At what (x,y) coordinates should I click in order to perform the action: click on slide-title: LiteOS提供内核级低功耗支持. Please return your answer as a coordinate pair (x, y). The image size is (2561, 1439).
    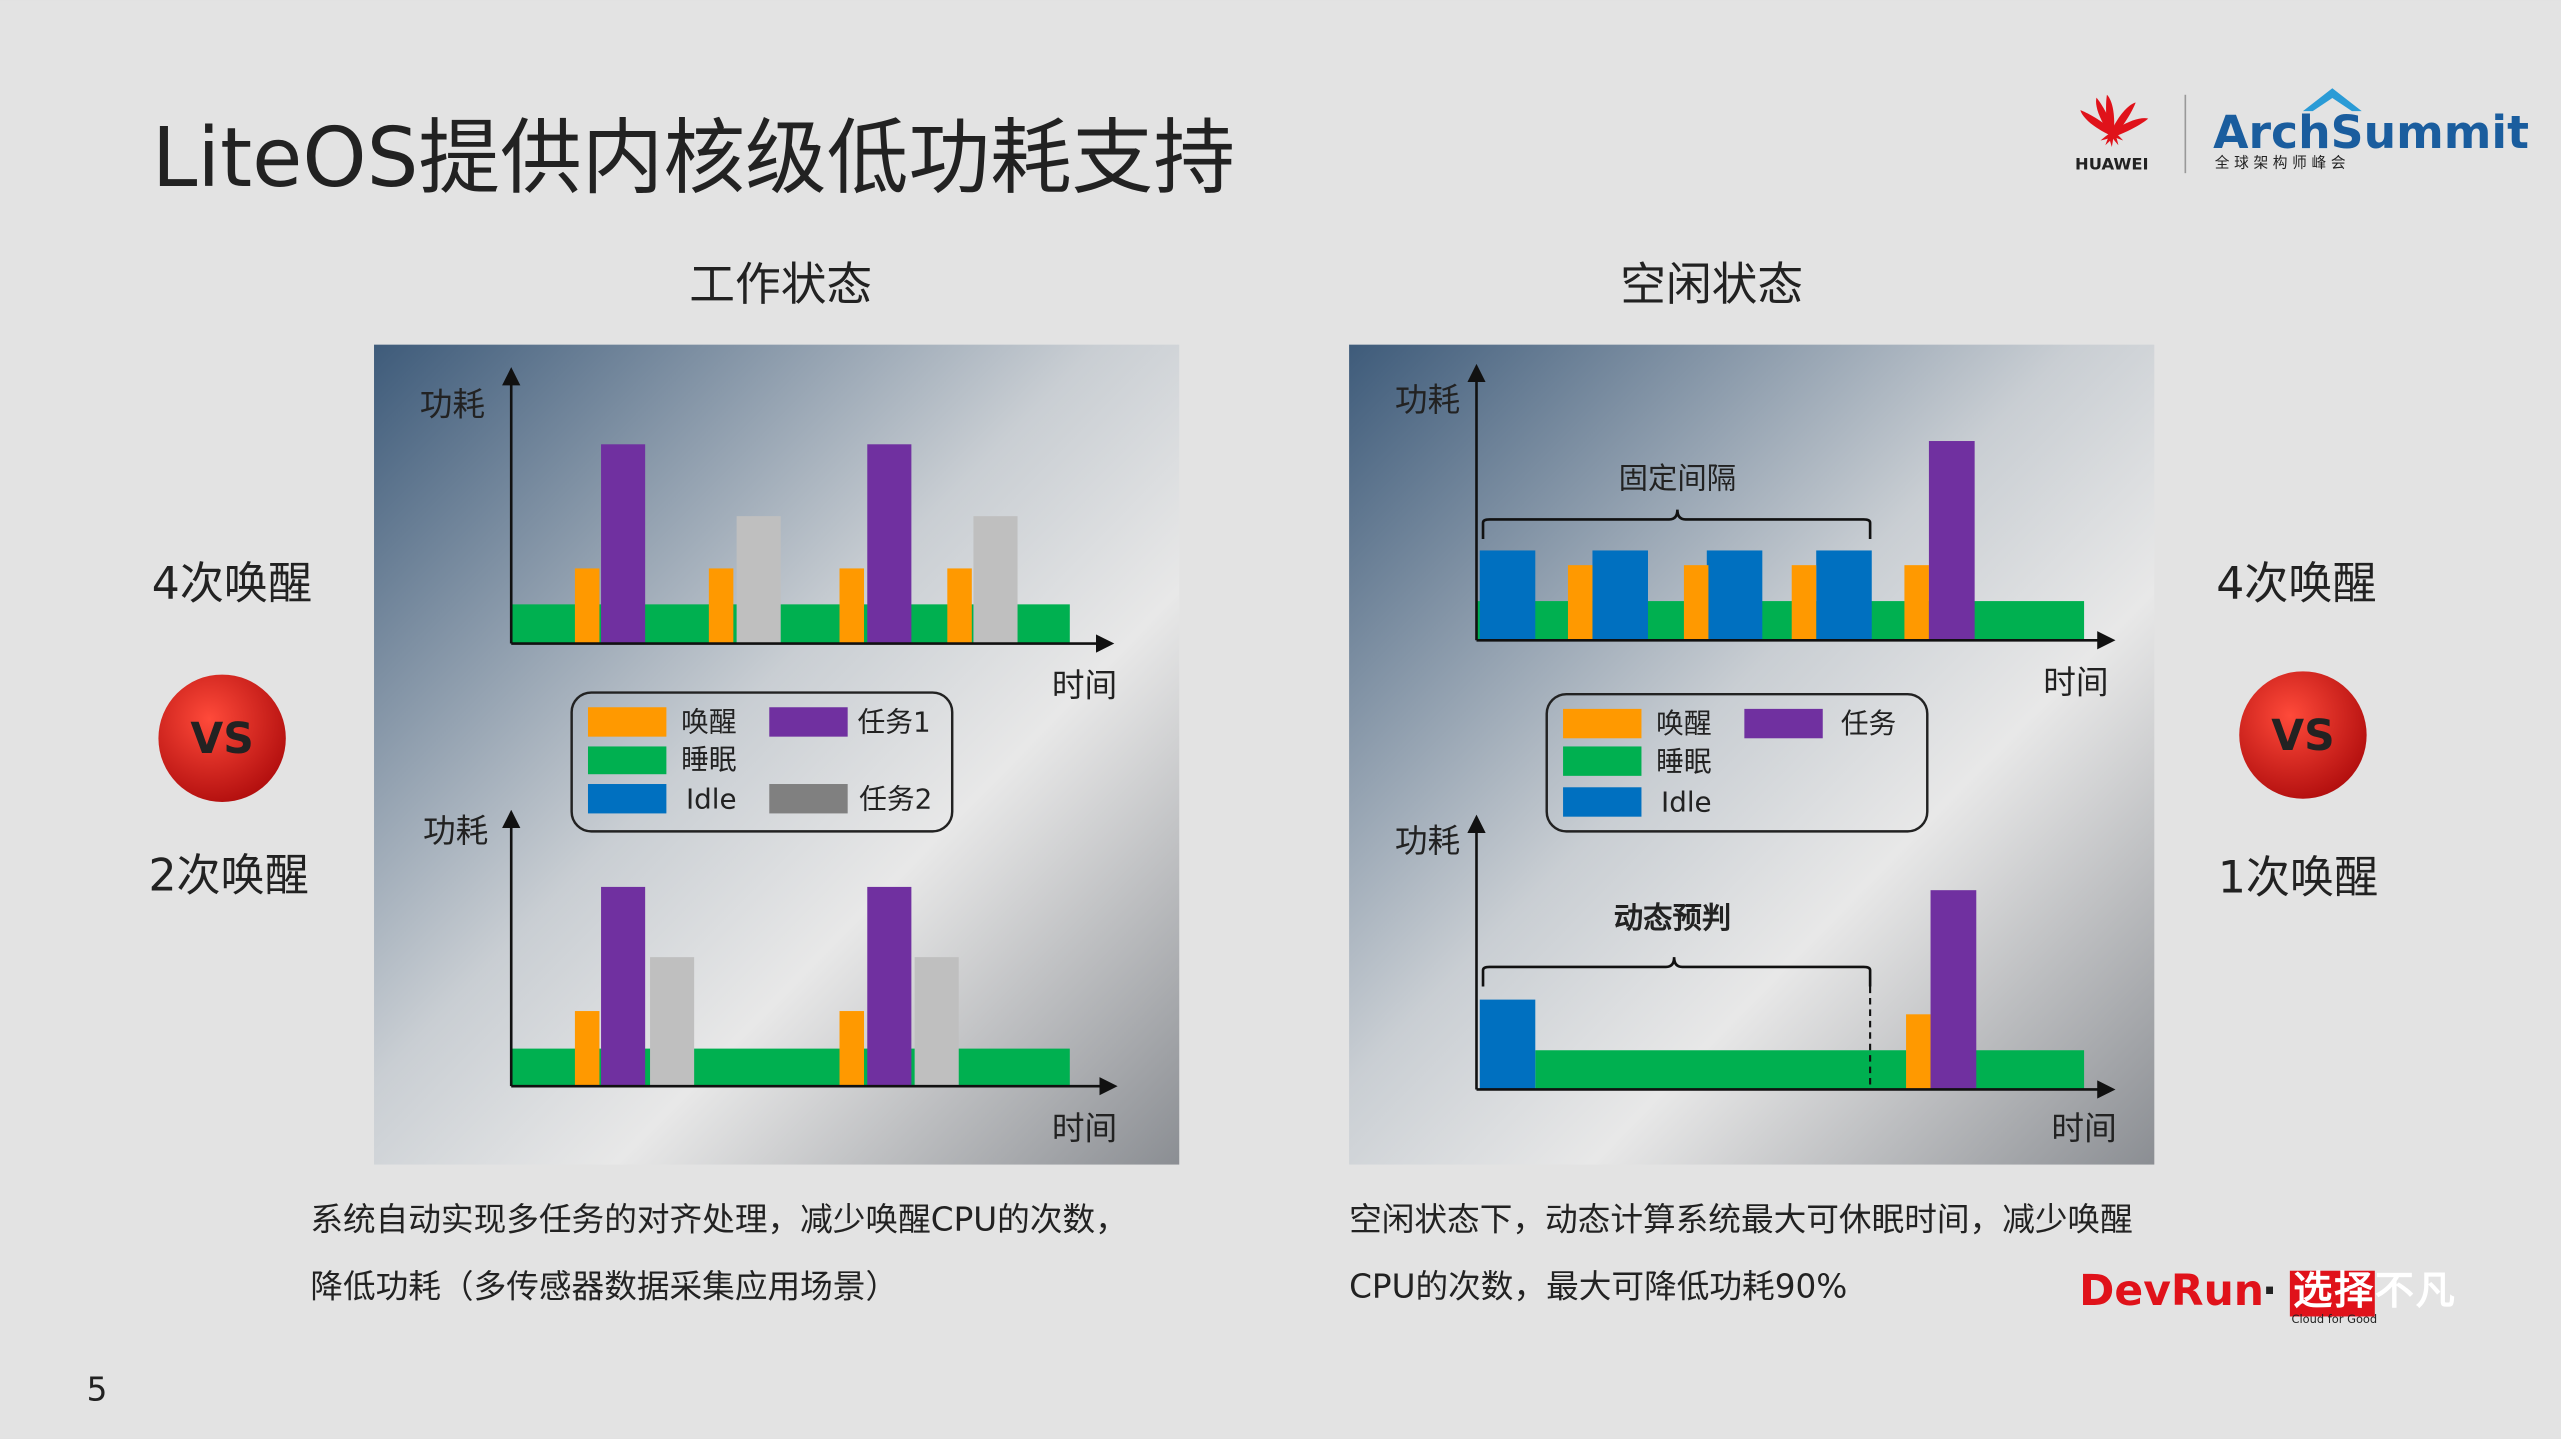
    Looking at the image, I should click on (693, 158).